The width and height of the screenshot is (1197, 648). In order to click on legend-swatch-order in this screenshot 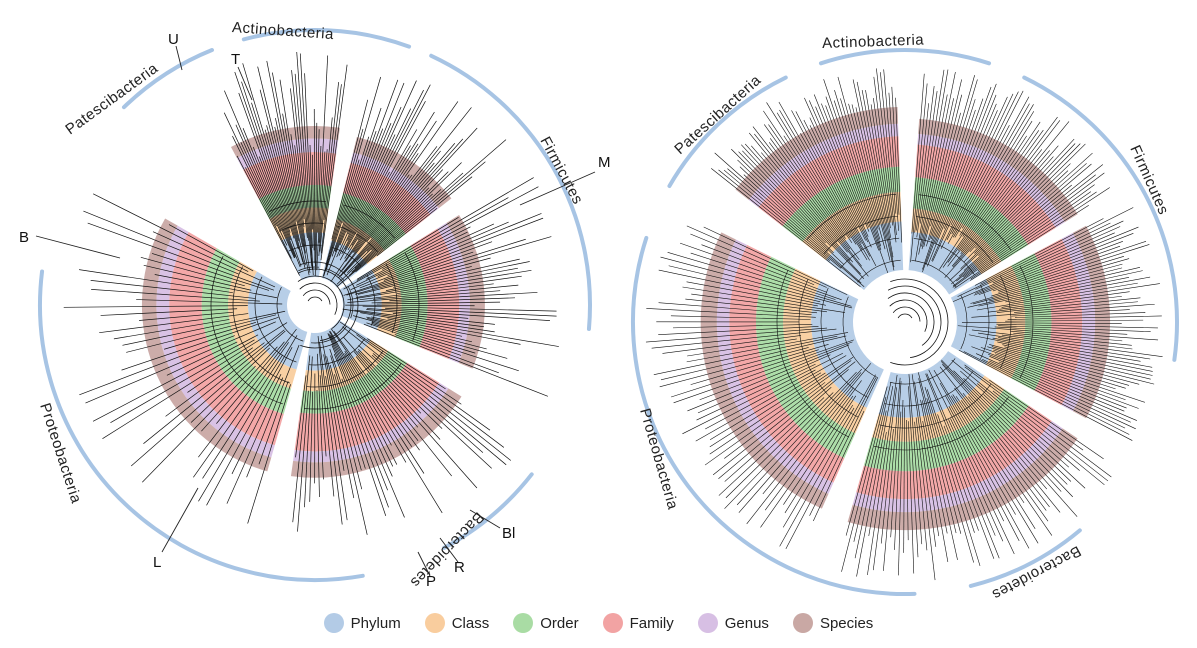, I will do `click(523, 623)`.